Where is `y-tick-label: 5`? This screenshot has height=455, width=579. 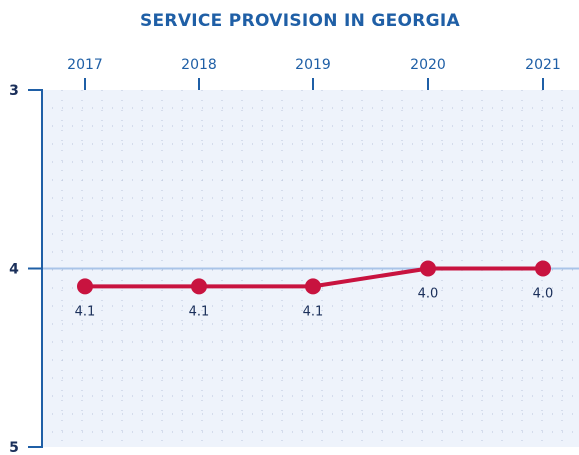 y-tick-label: 5 is located at coordinates (14, 447).